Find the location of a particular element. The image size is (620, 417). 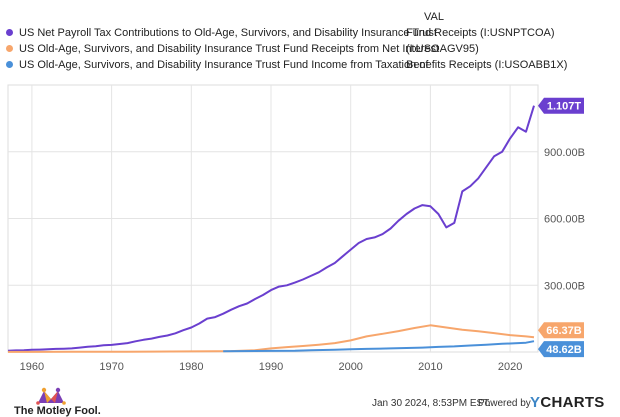

end-value-text: 66.37B is located at coordinates (564, 331).